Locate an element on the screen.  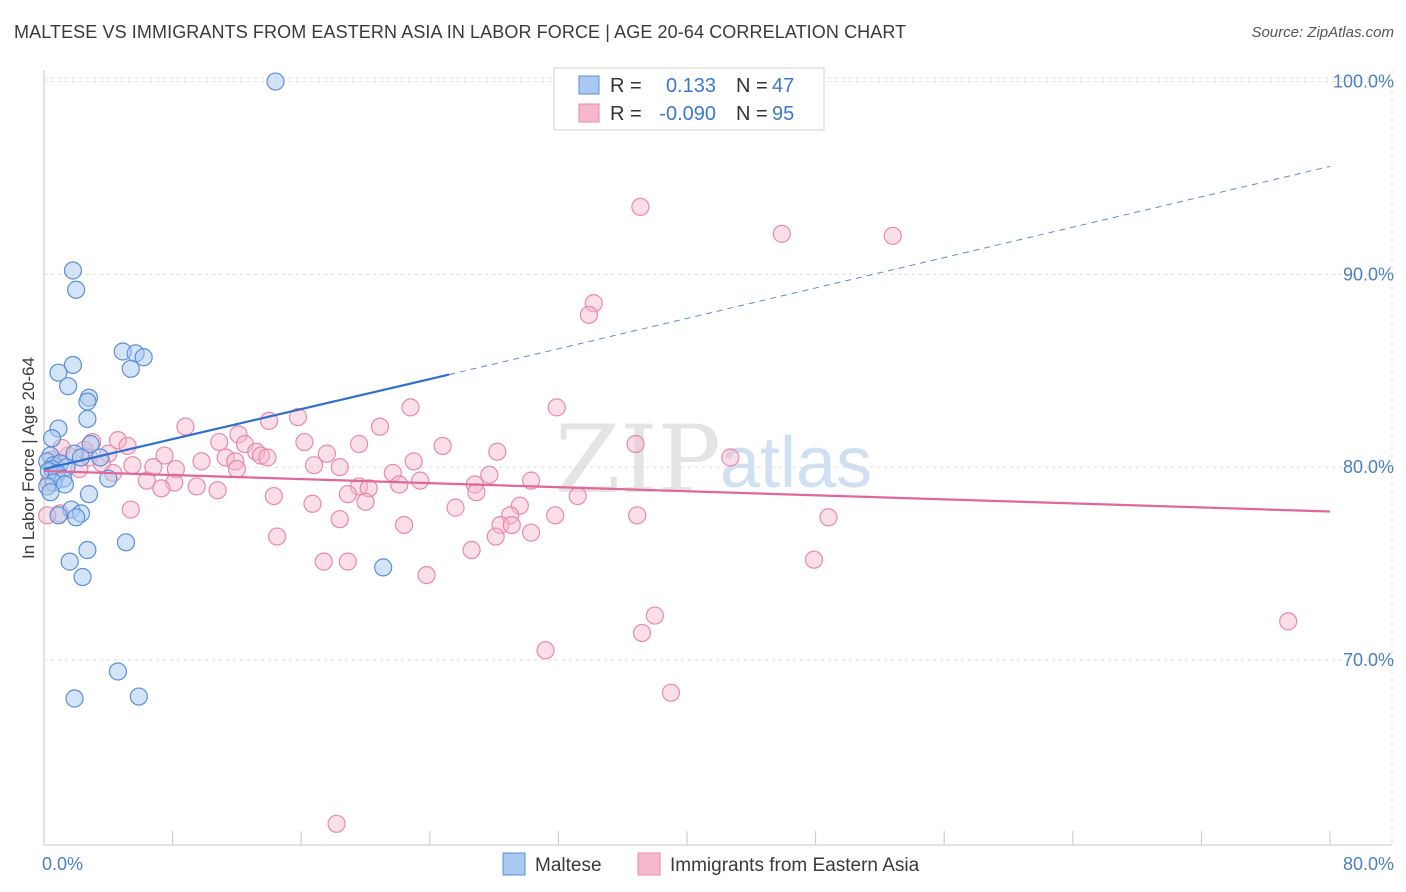
y-tick-label-100: 100.0% is located at coordinates (1363, 82).